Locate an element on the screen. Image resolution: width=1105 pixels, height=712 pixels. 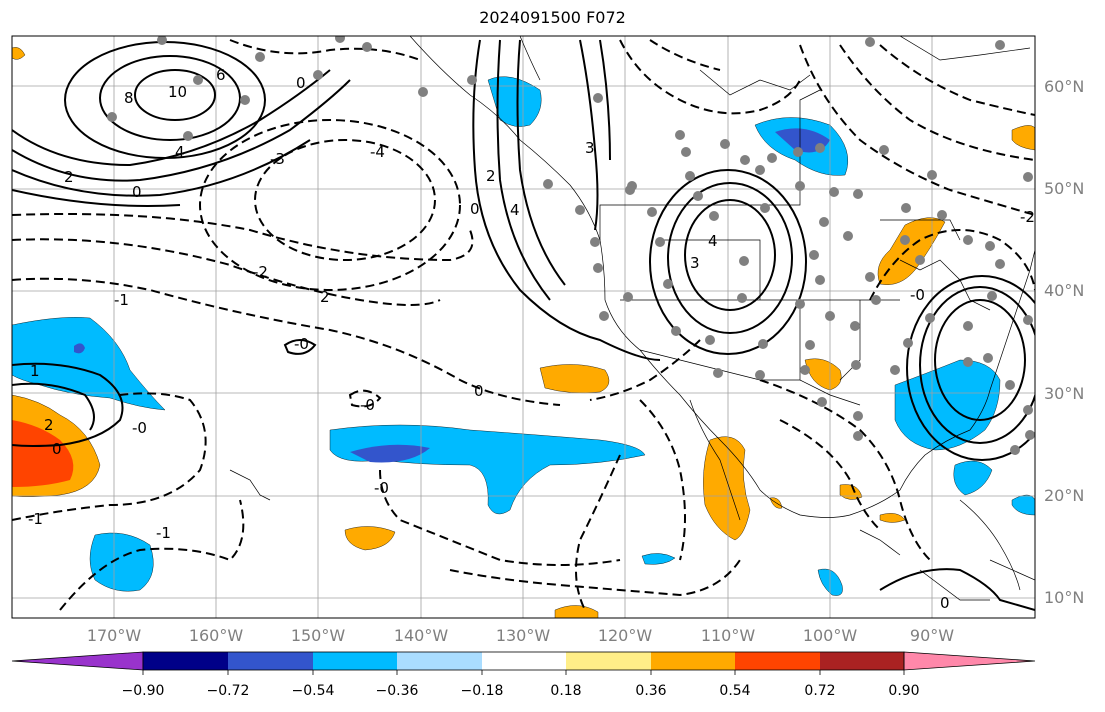
colorbar-tick-label: −0.18 is located at coordinates (482, 691).